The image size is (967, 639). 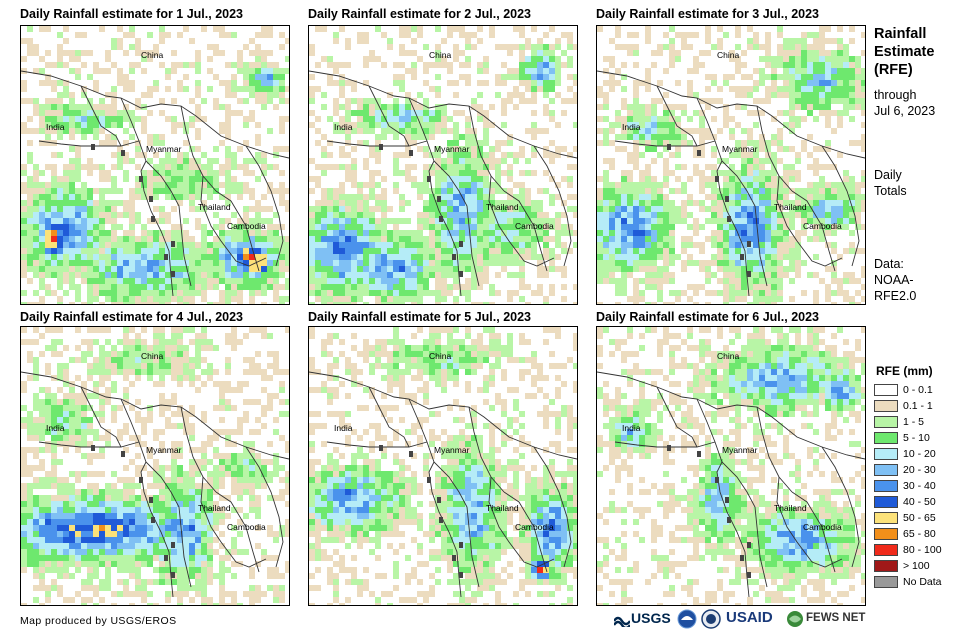 What do you see at coordinates (795, 619) in the screenshot?
I see `fews-globe-icon` at bounding box center [795, 619].